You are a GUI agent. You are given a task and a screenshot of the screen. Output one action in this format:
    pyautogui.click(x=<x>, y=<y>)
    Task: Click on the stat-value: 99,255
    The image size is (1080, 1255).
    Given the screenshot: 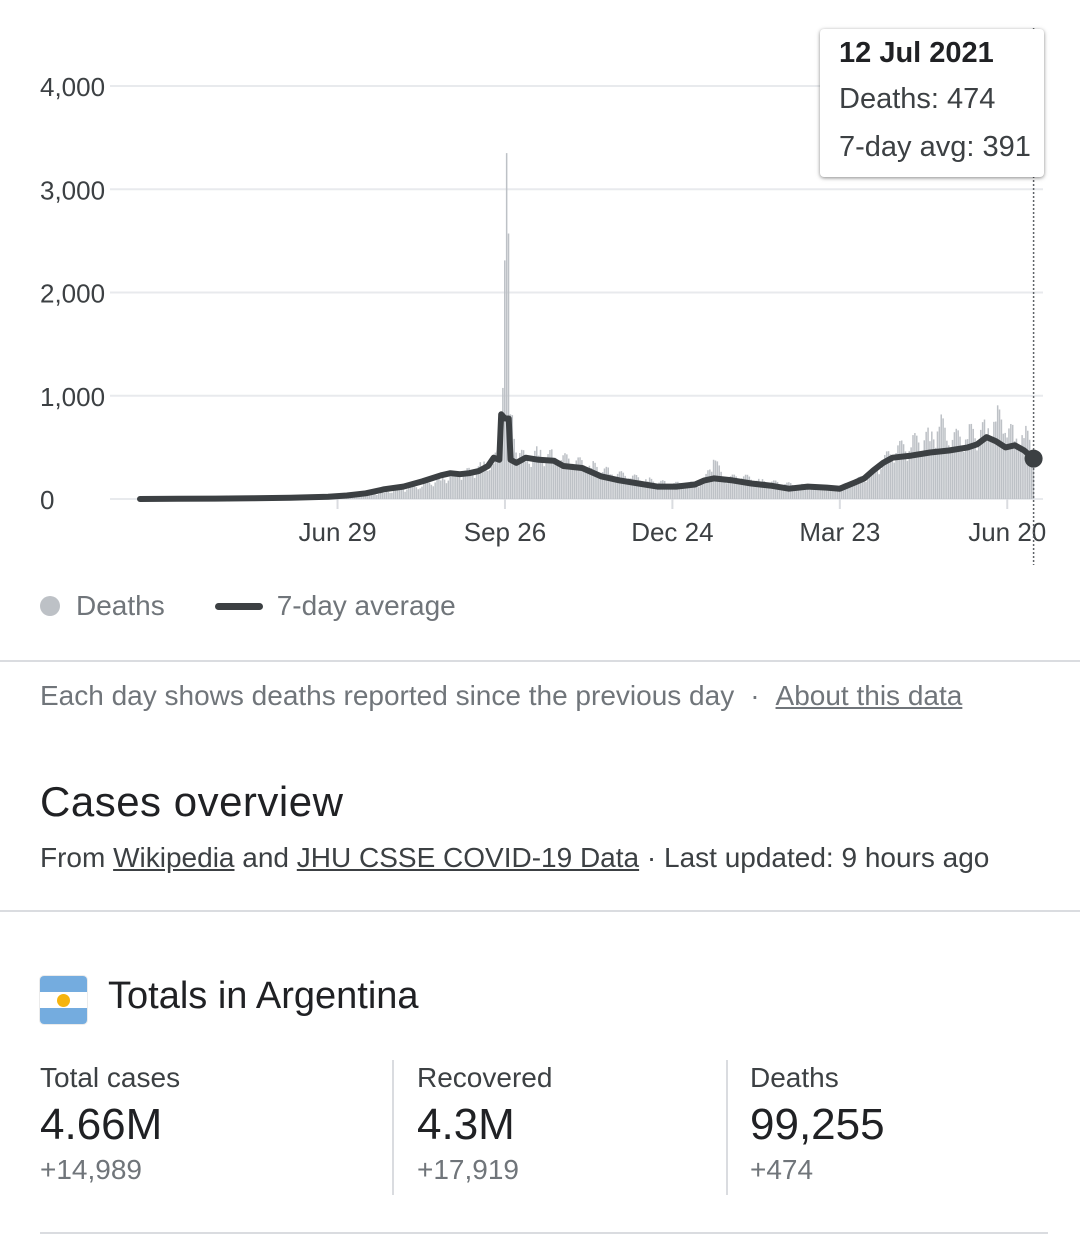 What is the action you would take?
    pyautogui.click(x=817, y=1124)
    